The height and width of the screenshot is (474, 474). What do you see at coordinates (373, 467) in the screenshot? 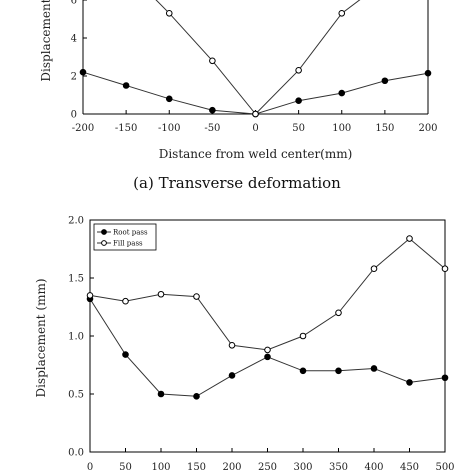
I see `x-tick-label: 400` at bounding box center [373, 467].